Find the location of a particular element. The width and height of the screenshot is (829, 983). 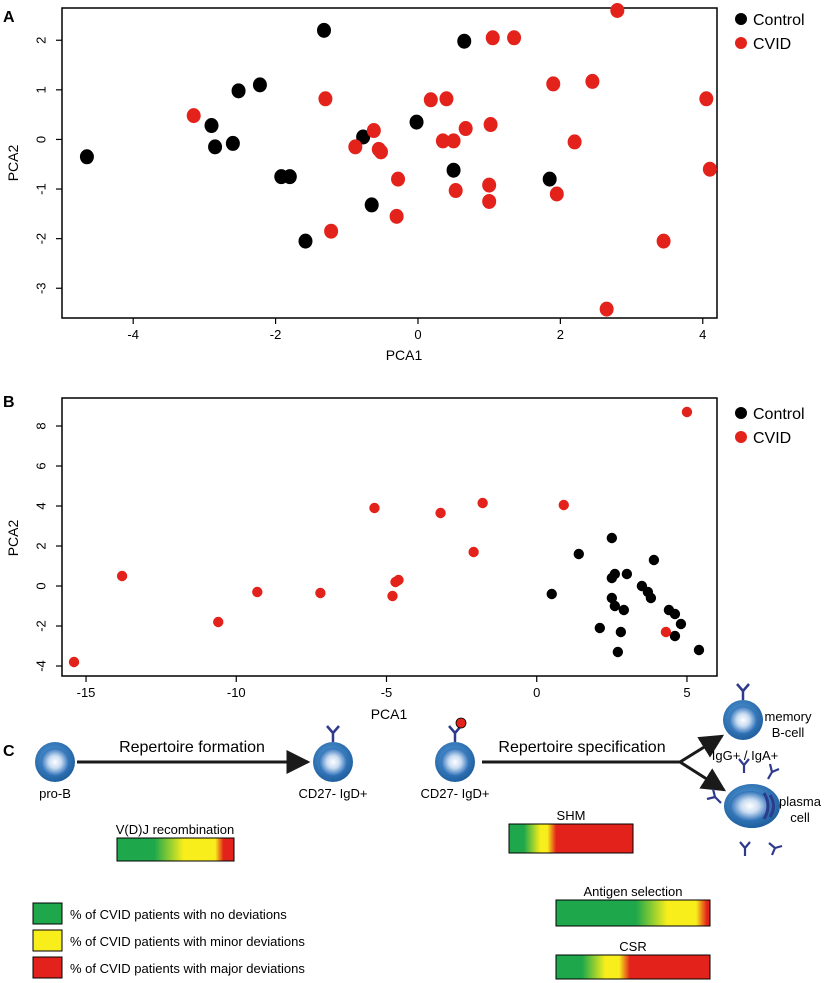

antigen-selection-deviation-bar is located at coordinates (633, 913).